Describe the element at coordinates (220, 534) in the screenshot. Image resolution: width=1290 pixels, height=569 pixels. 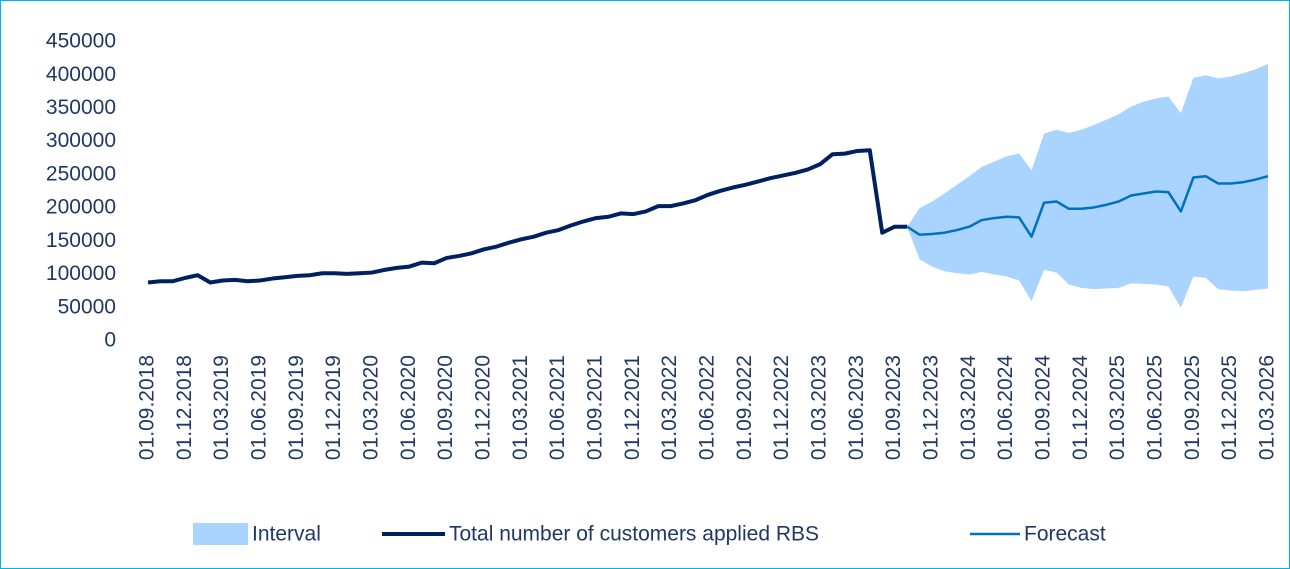
I see `legend-swatch` at that location.